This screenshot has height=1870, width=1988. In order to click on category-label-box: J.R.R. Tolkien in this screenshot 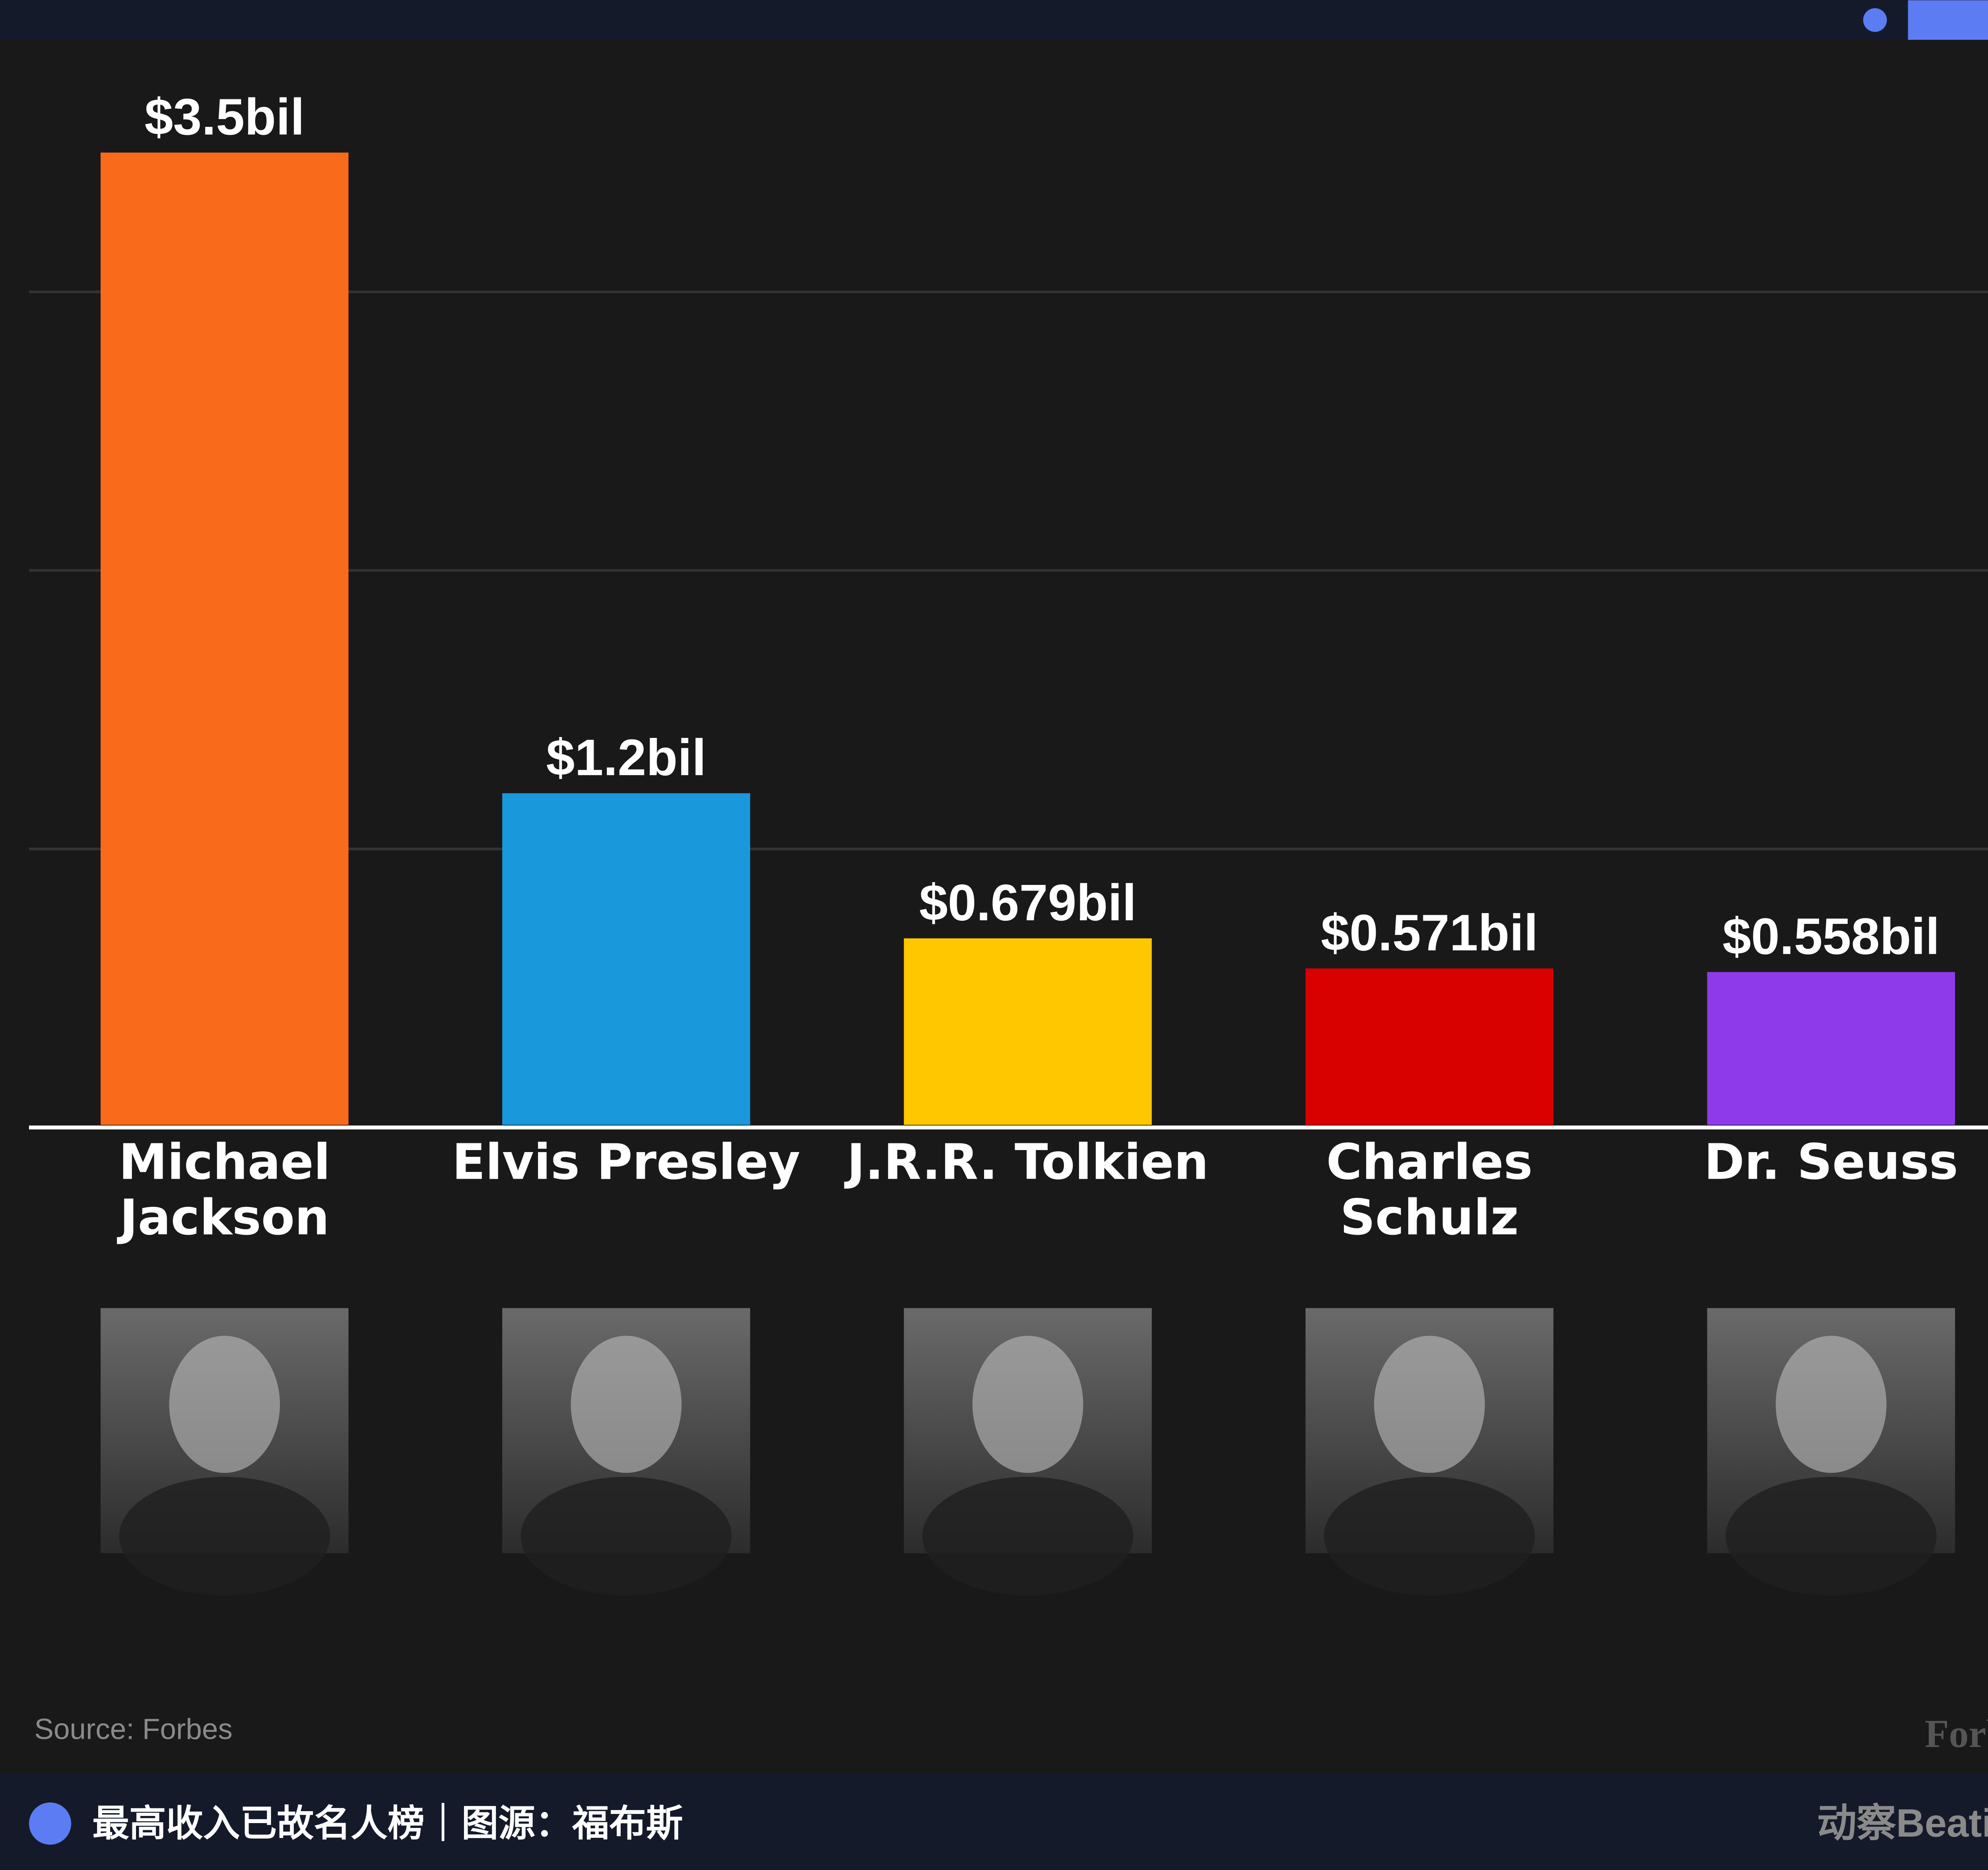, I will do `click(1028, 1163)`.